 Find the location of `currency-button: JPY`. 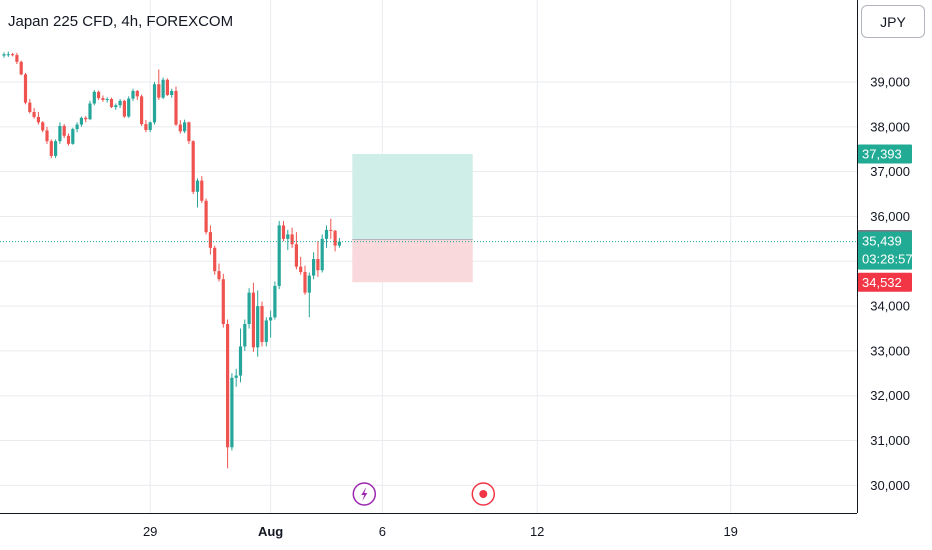

currency-button: JPY is located at coordinates (893, 21).